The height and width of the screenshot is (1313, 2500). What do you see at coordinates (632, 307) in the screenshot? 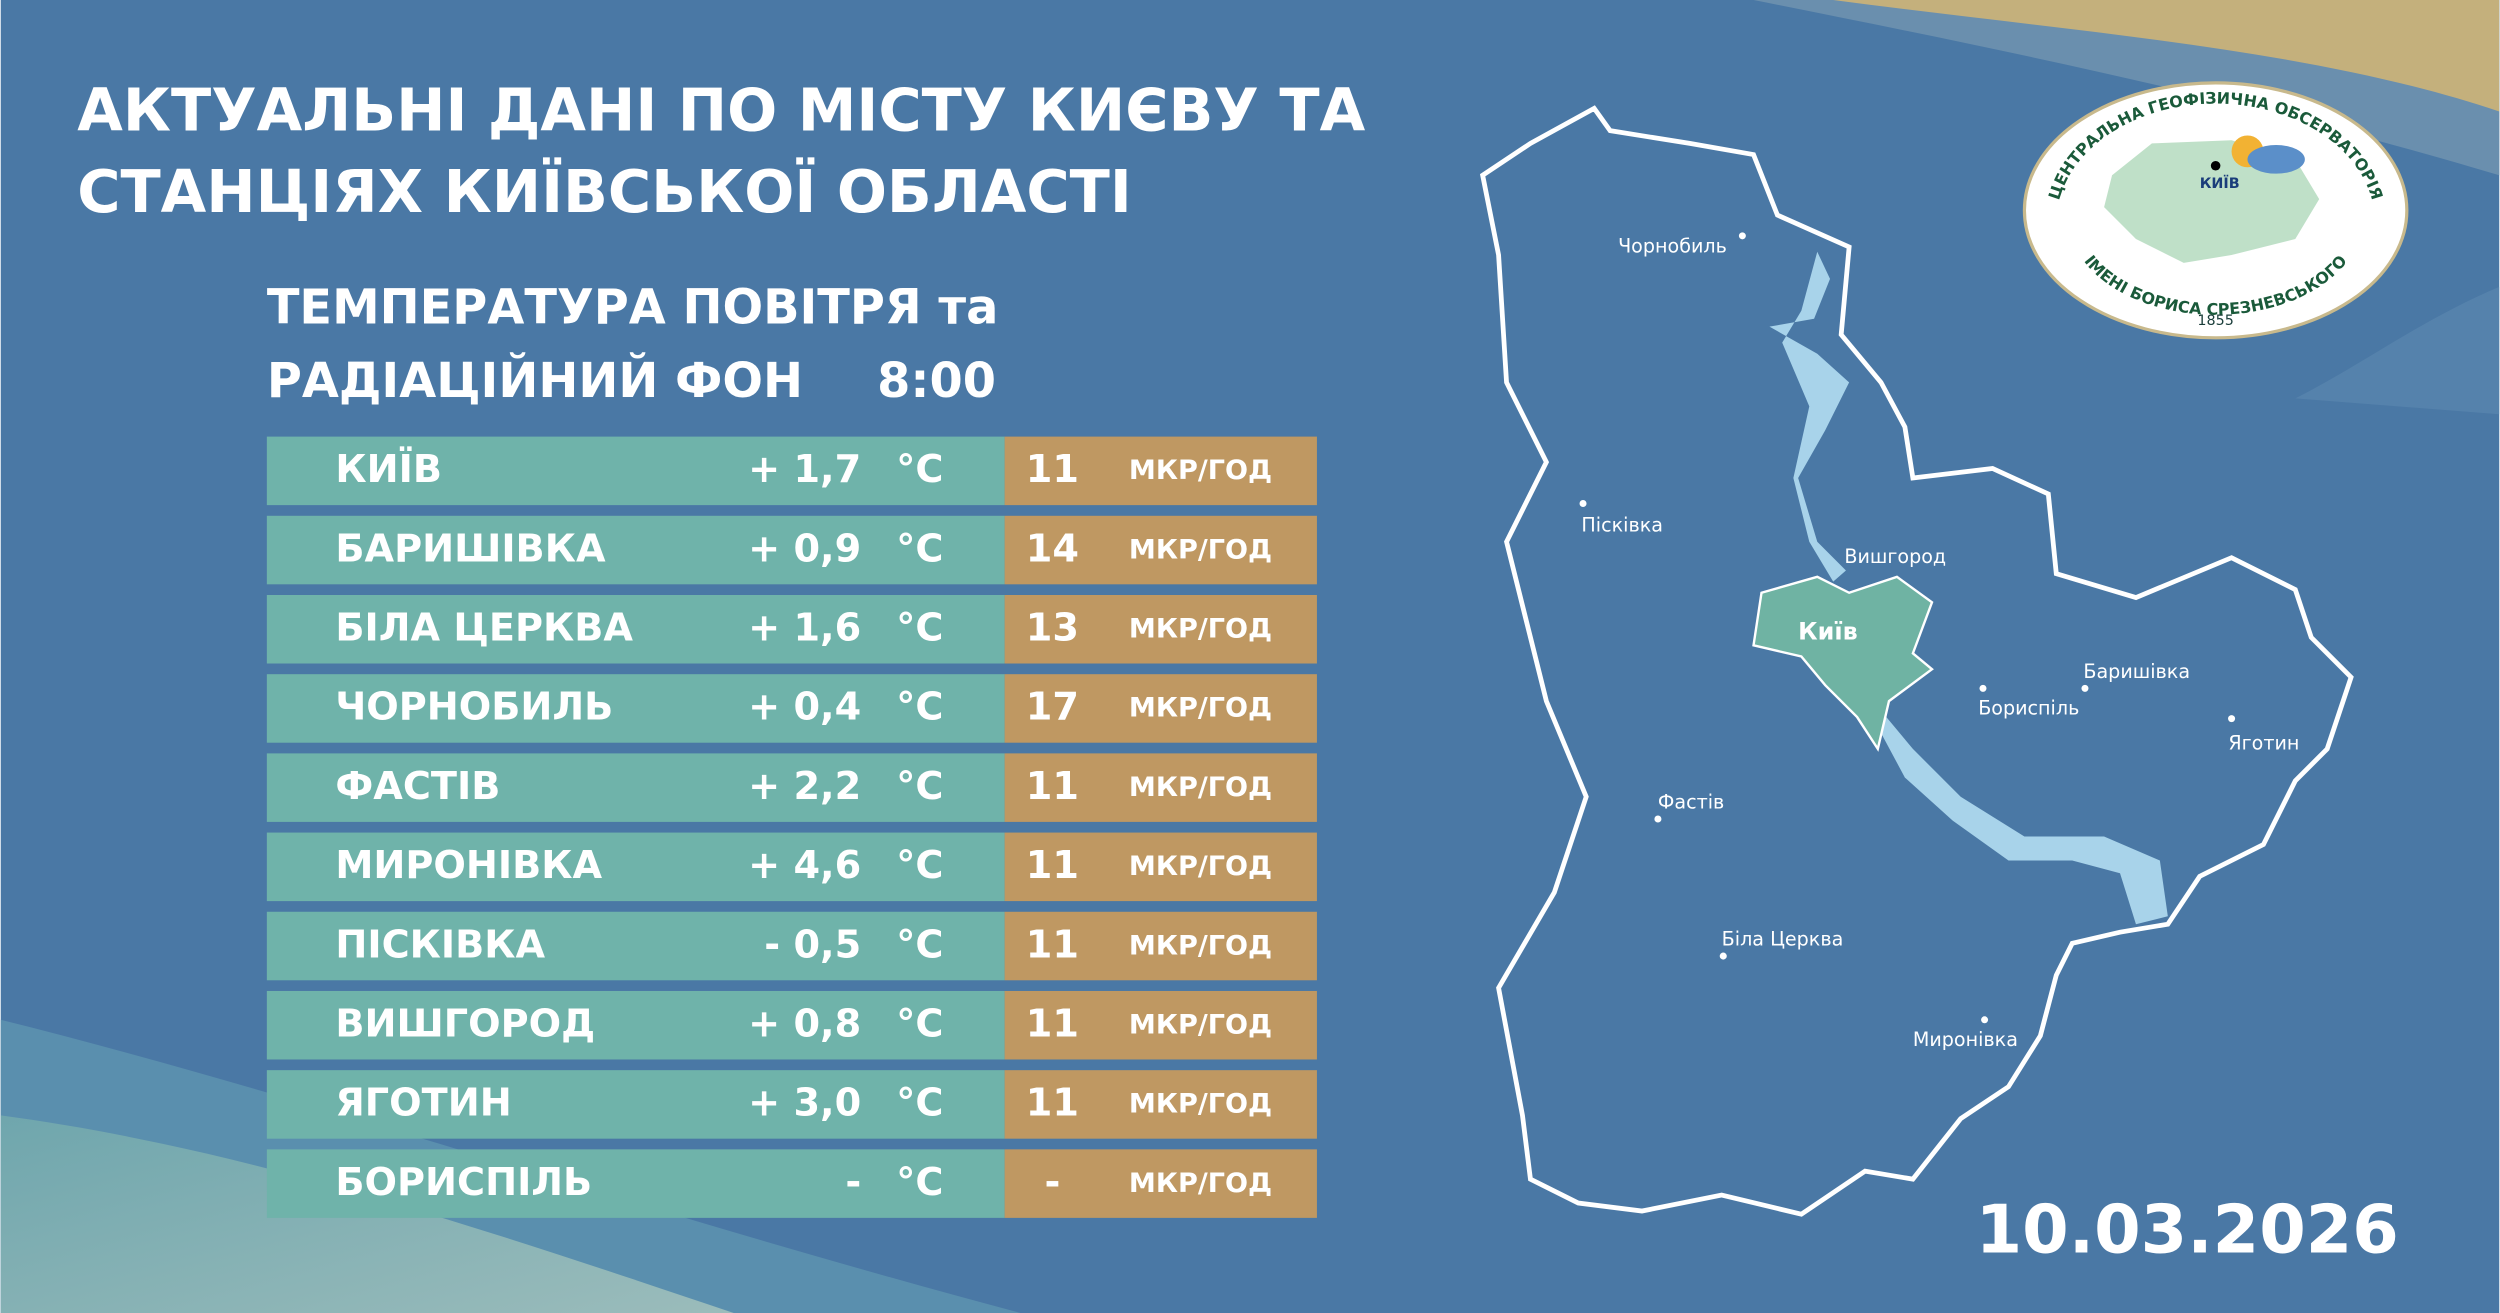
I see `subtitle: ТЕМПЕРАТУРА ПОВІТРЯ та` at bounding box center [632, 307].